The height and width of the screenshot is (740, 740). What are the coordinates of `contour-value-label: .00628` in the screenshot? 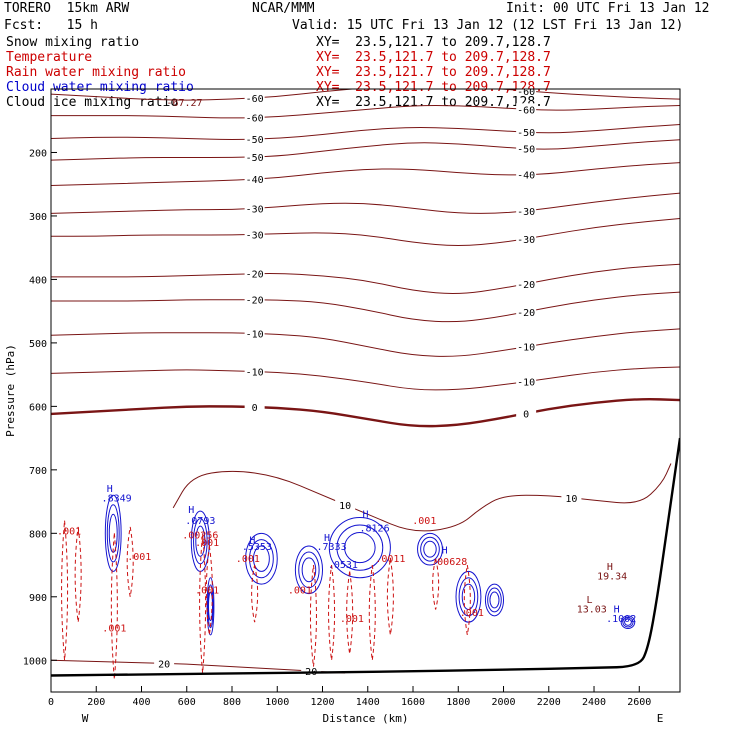 It's located at (449, 562).